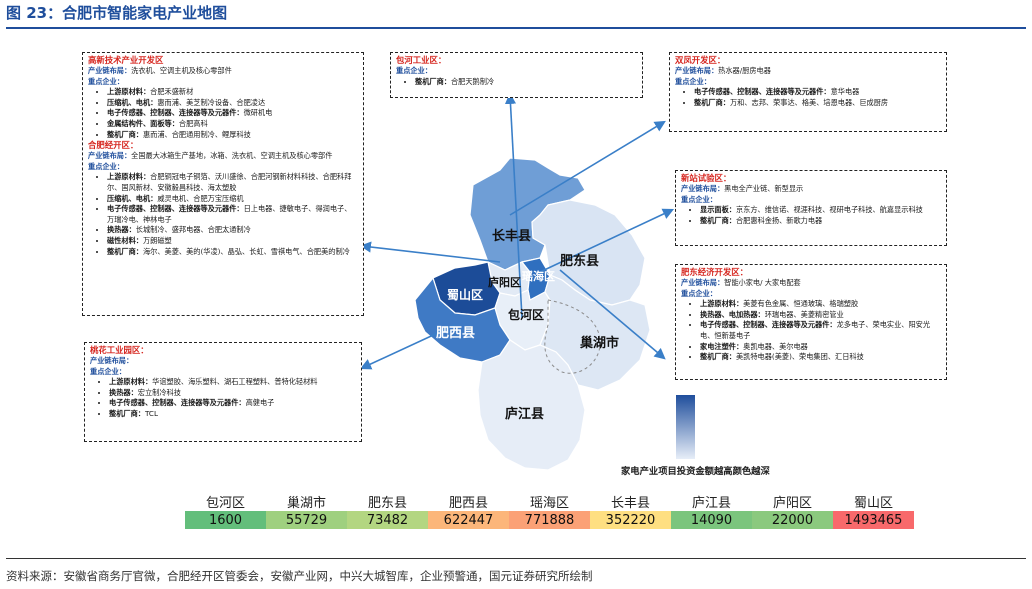 The height and width of the screenshot is (589, 1032). Describe the element at coordinates (820, 330) in the screenshot. I see `list-item: 电子传感器、控制器、连接器等及元器件：龙多电子、荣电实业、阳安光电、恒新基电子` at that location.